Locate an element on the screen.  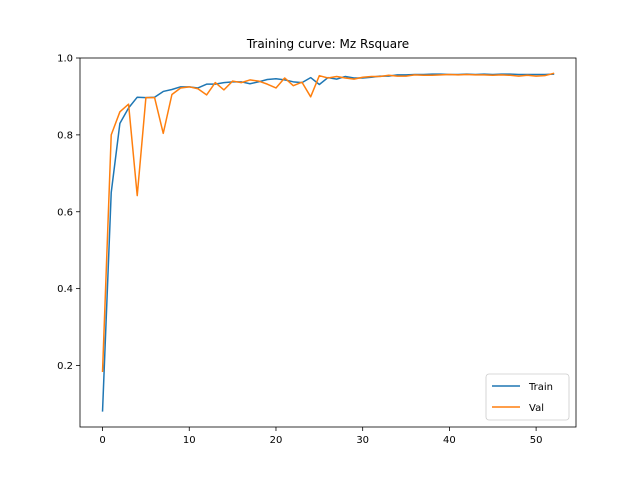
x-tick-label: 10 is located at coordinates (189, 440).